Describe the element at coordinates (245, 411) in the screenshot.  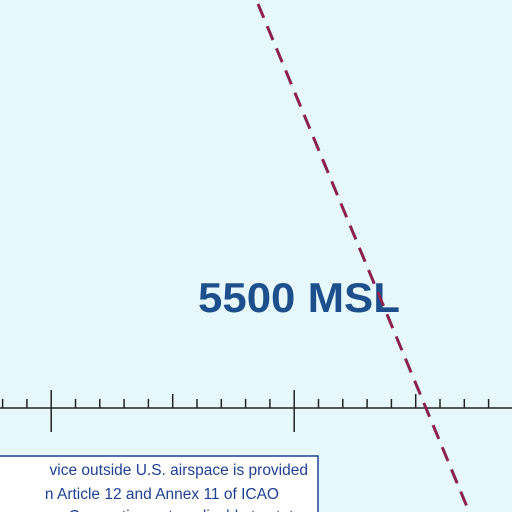
I see `scale-ticks` at that location.